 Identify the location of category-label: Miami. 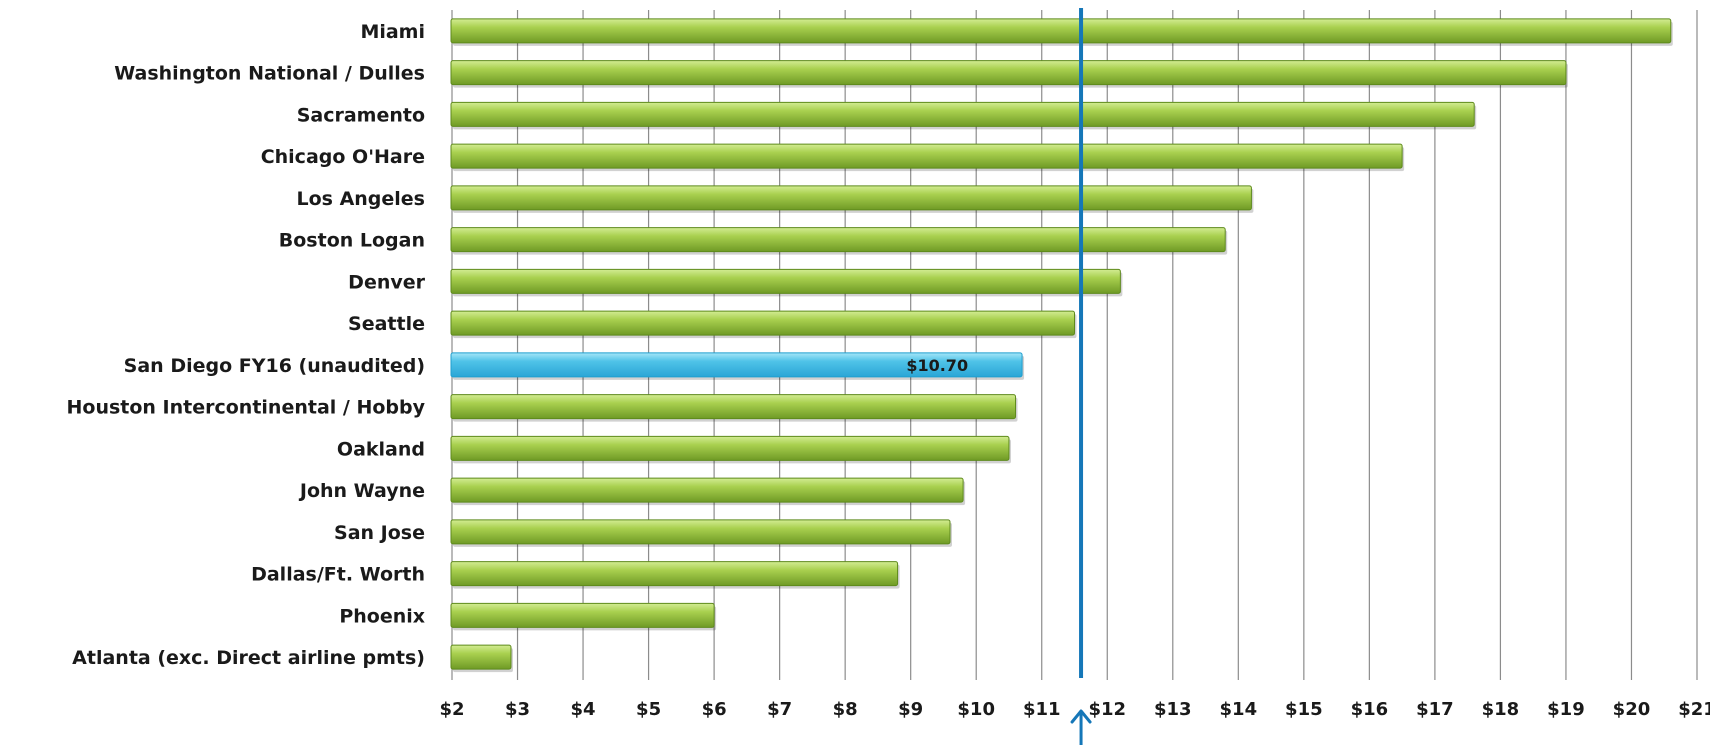
(392, 32).